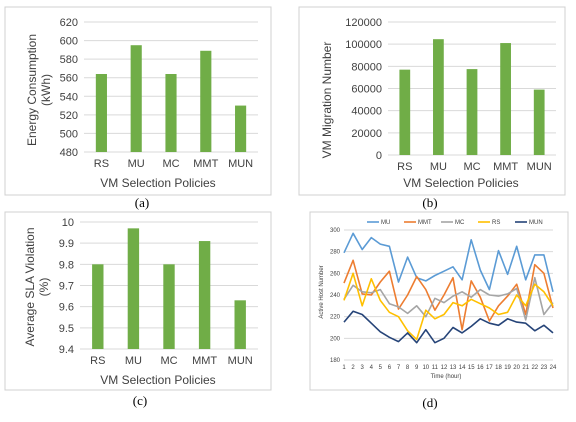 The width and height of the screenshot is (576, 422). I want to click on x-tick-label: 1, so click(344, 368).